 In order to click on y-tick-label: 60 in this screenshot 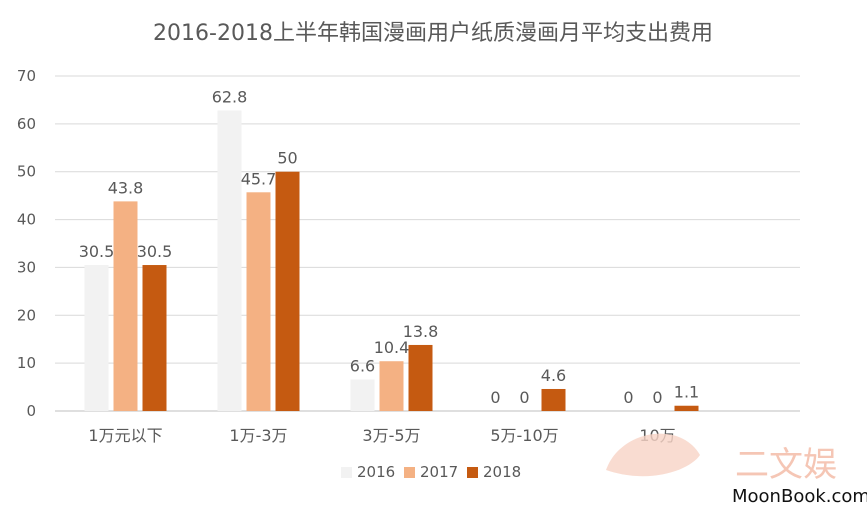, I will do `click(26, 124)`.